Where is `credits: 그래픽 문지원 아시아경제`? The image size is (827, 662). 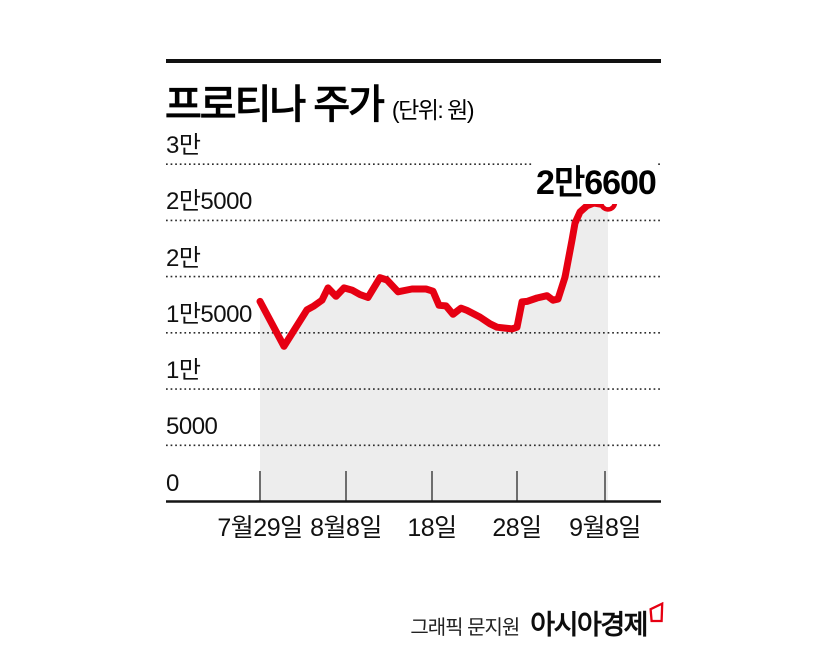
credits: 그래픽 문지원 아시아경제 is located at coordinates (332, 622).